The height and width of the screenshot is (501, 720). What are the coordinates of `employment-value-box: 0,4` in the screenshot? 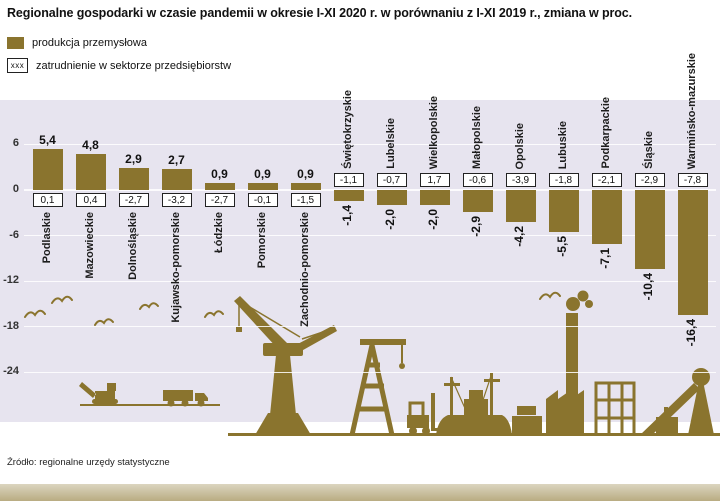 It's located at (90, 200).